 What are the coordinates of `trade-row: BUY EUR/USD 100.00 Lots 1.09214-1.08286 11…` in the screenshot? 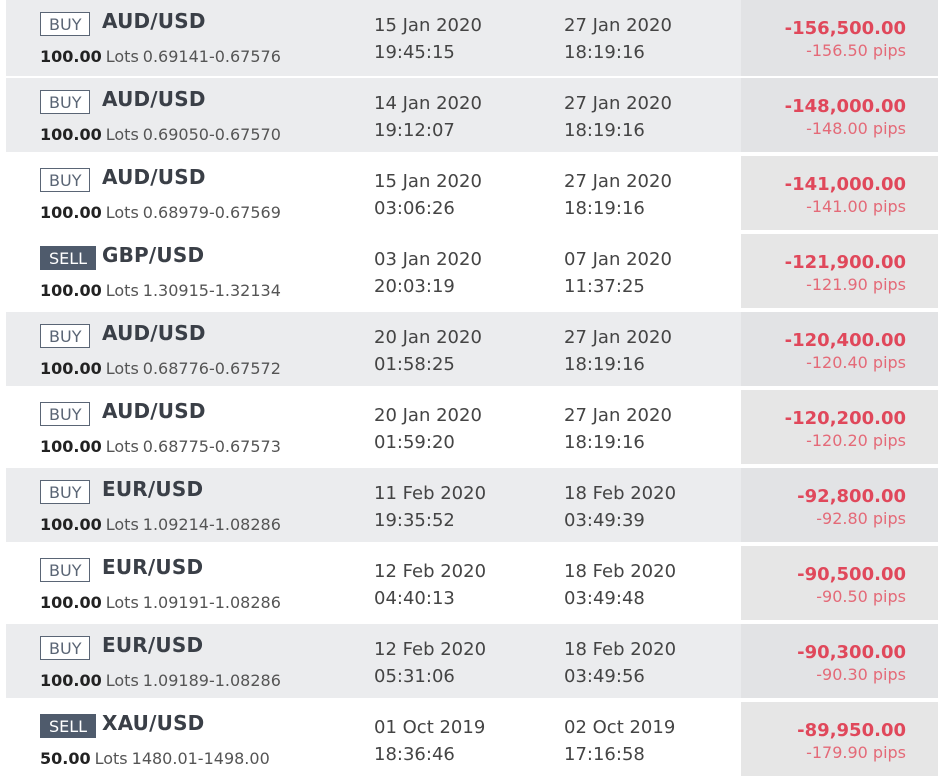 It's located at (472, 505).